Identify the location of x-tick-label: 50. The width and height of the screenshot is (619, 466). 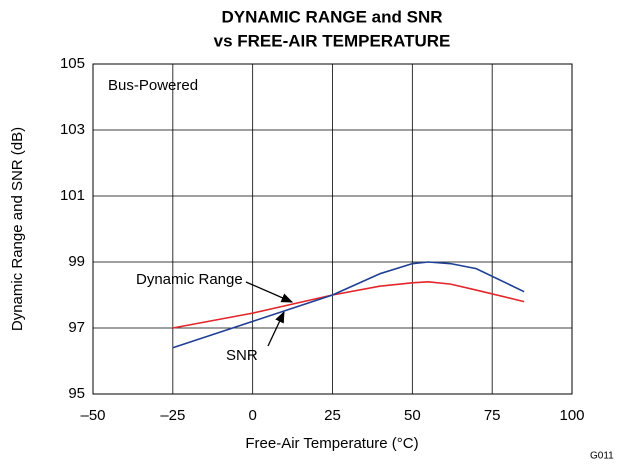
(412, 415).